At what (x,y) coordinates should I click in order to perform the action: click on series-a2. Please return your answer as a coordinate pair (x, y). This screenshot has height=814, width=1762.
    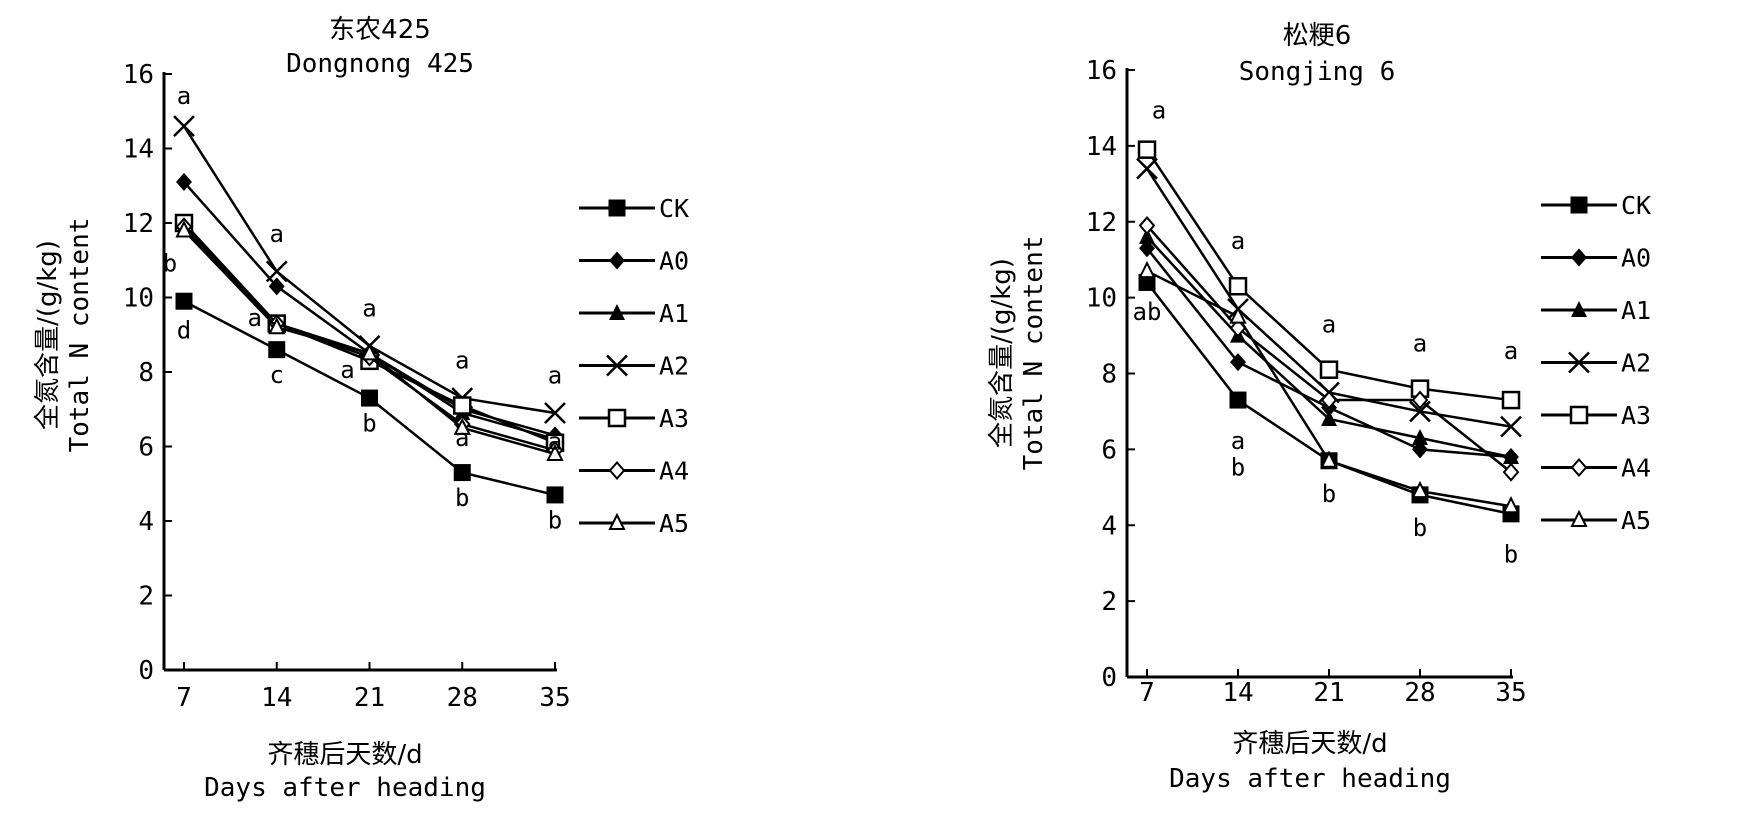
    Looking at the image, I should click on (369, 269).